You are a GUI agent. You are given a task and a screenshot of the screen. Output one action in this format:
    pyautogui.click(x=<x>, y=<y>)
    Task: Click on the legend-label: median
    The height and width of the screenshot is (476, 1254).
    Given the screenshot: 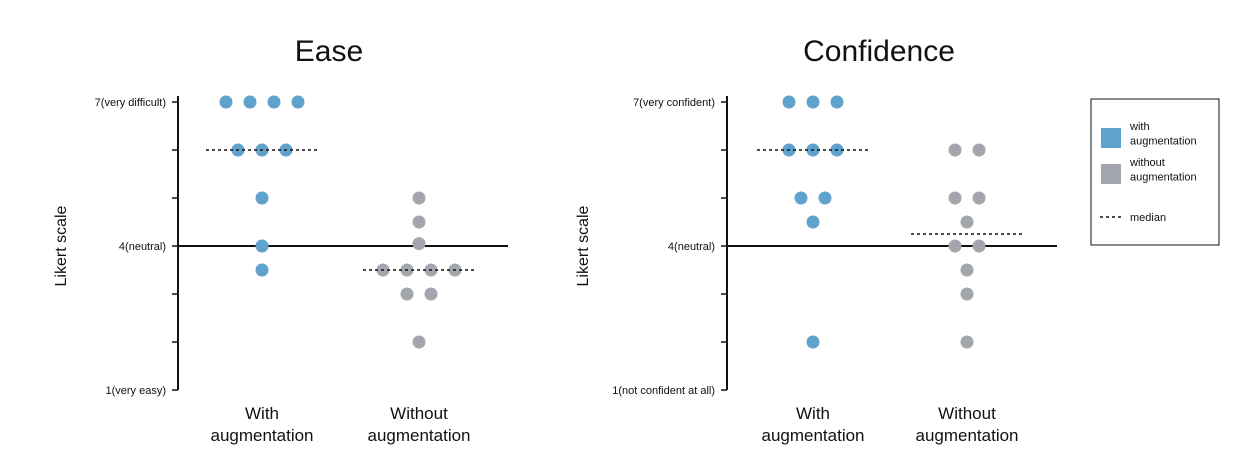 What is the action you would take?
    pyautogui.click(x=1148, y=218)
    